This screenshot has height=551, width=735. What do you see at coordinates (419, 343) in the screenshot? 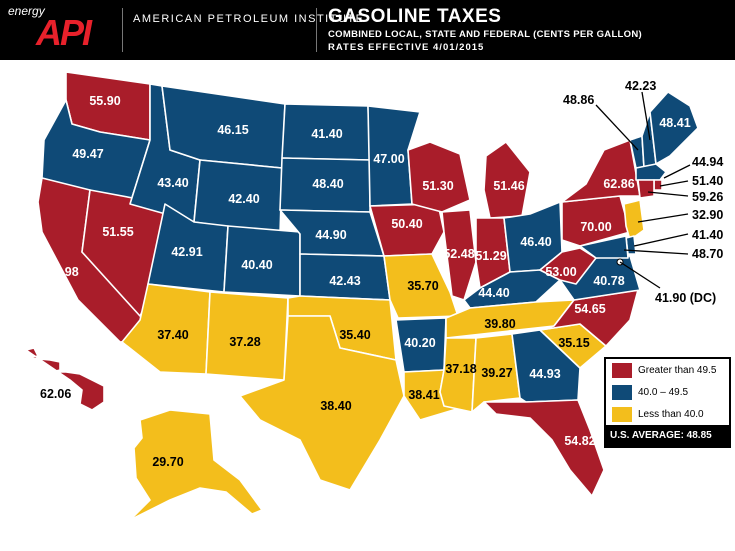
I see `state-label-AR: 40.20` at bounding box center [419, 343].